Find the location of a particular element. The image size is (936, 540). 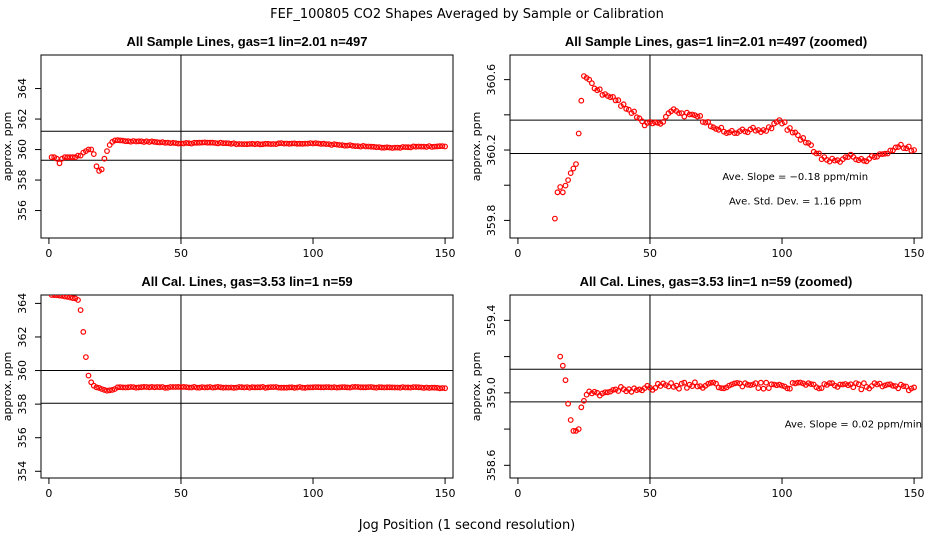

y-tick-label: 359.4 is located at coordinates (491, 321).